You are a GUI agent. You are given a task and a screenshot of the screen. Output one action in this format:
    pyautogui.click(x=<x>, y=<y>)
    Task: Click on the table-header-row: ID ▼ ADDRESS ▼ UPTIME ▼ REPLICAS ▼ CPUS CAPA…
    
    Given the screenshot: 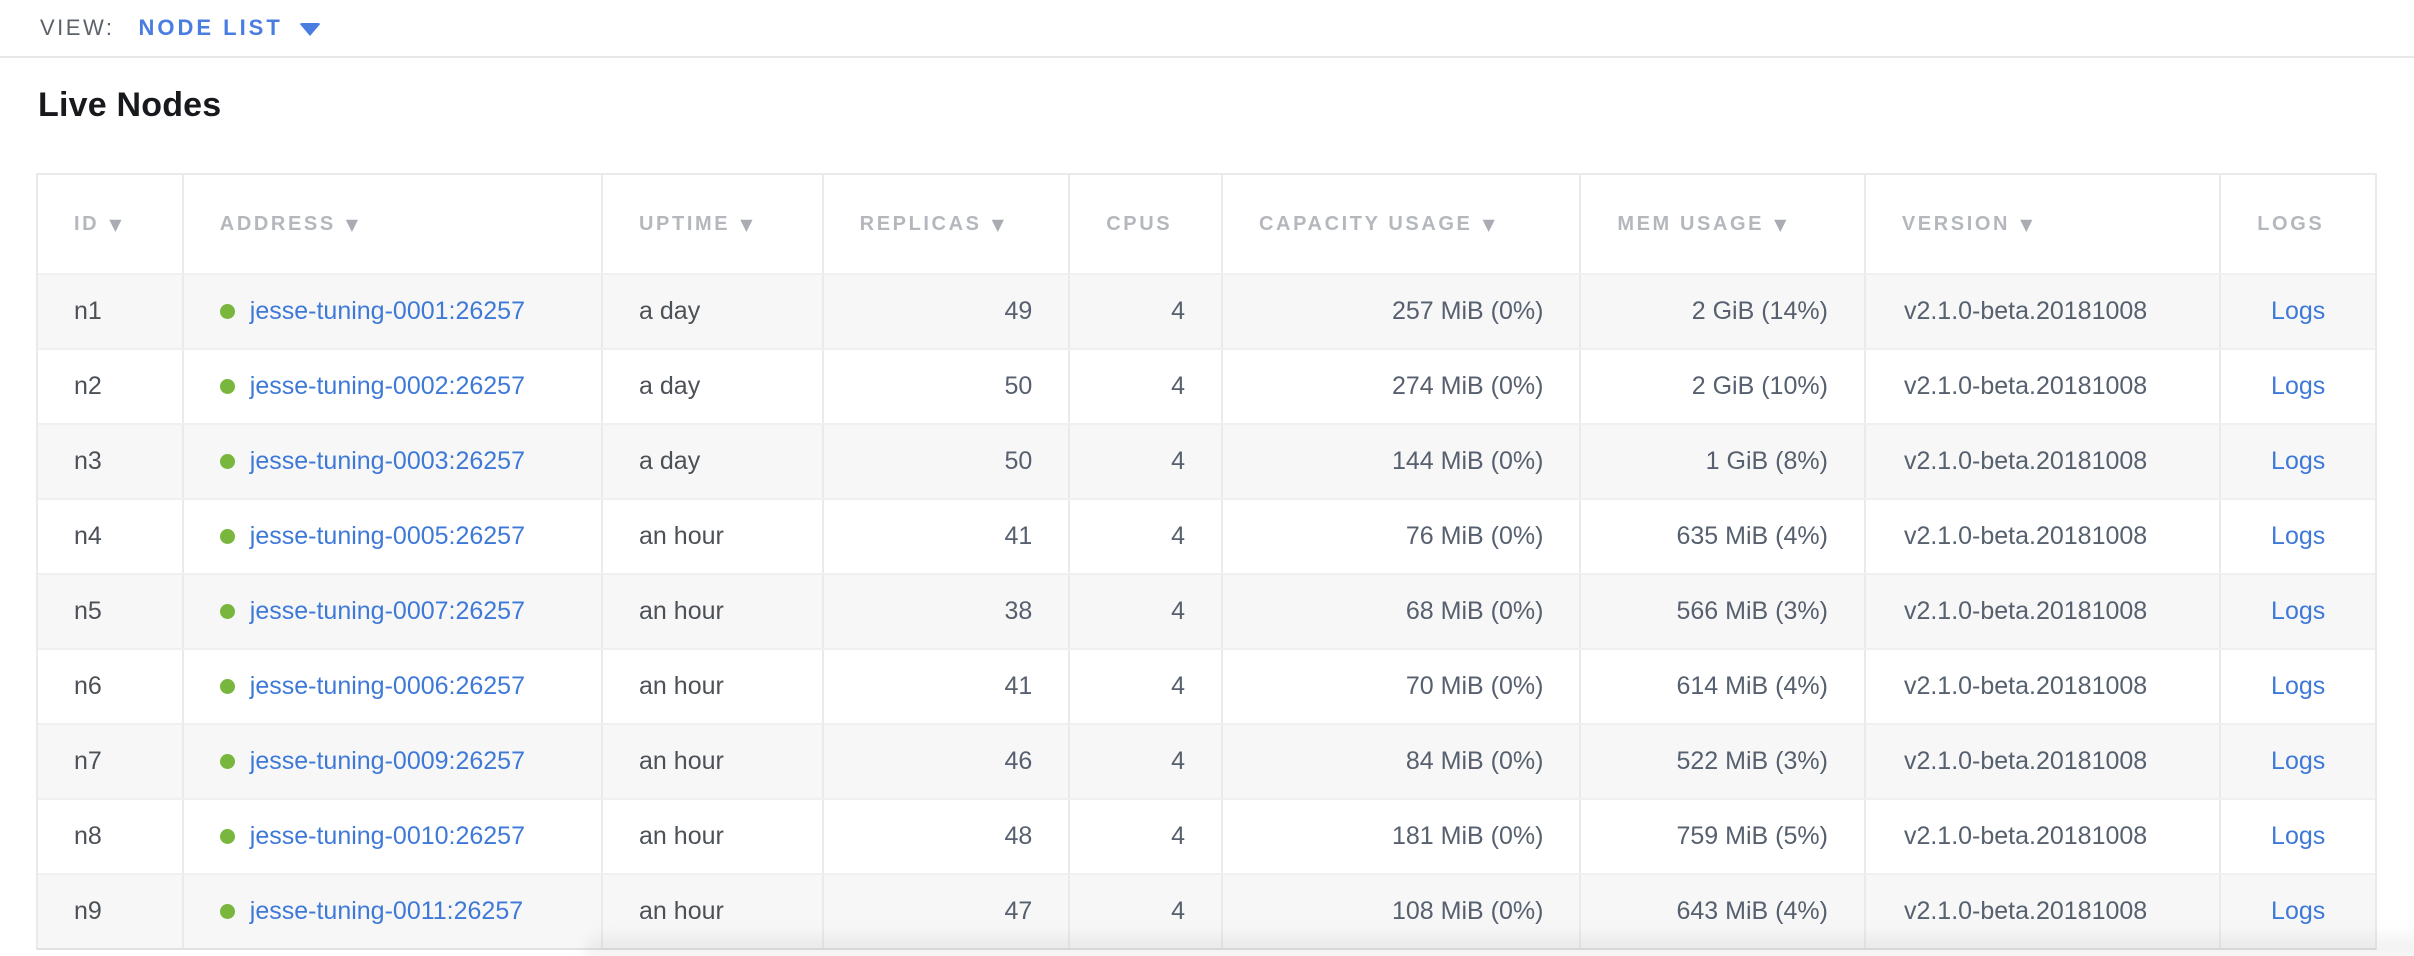 What is the action you would take?
    pyautogui.click(x=1206, y=224)
    